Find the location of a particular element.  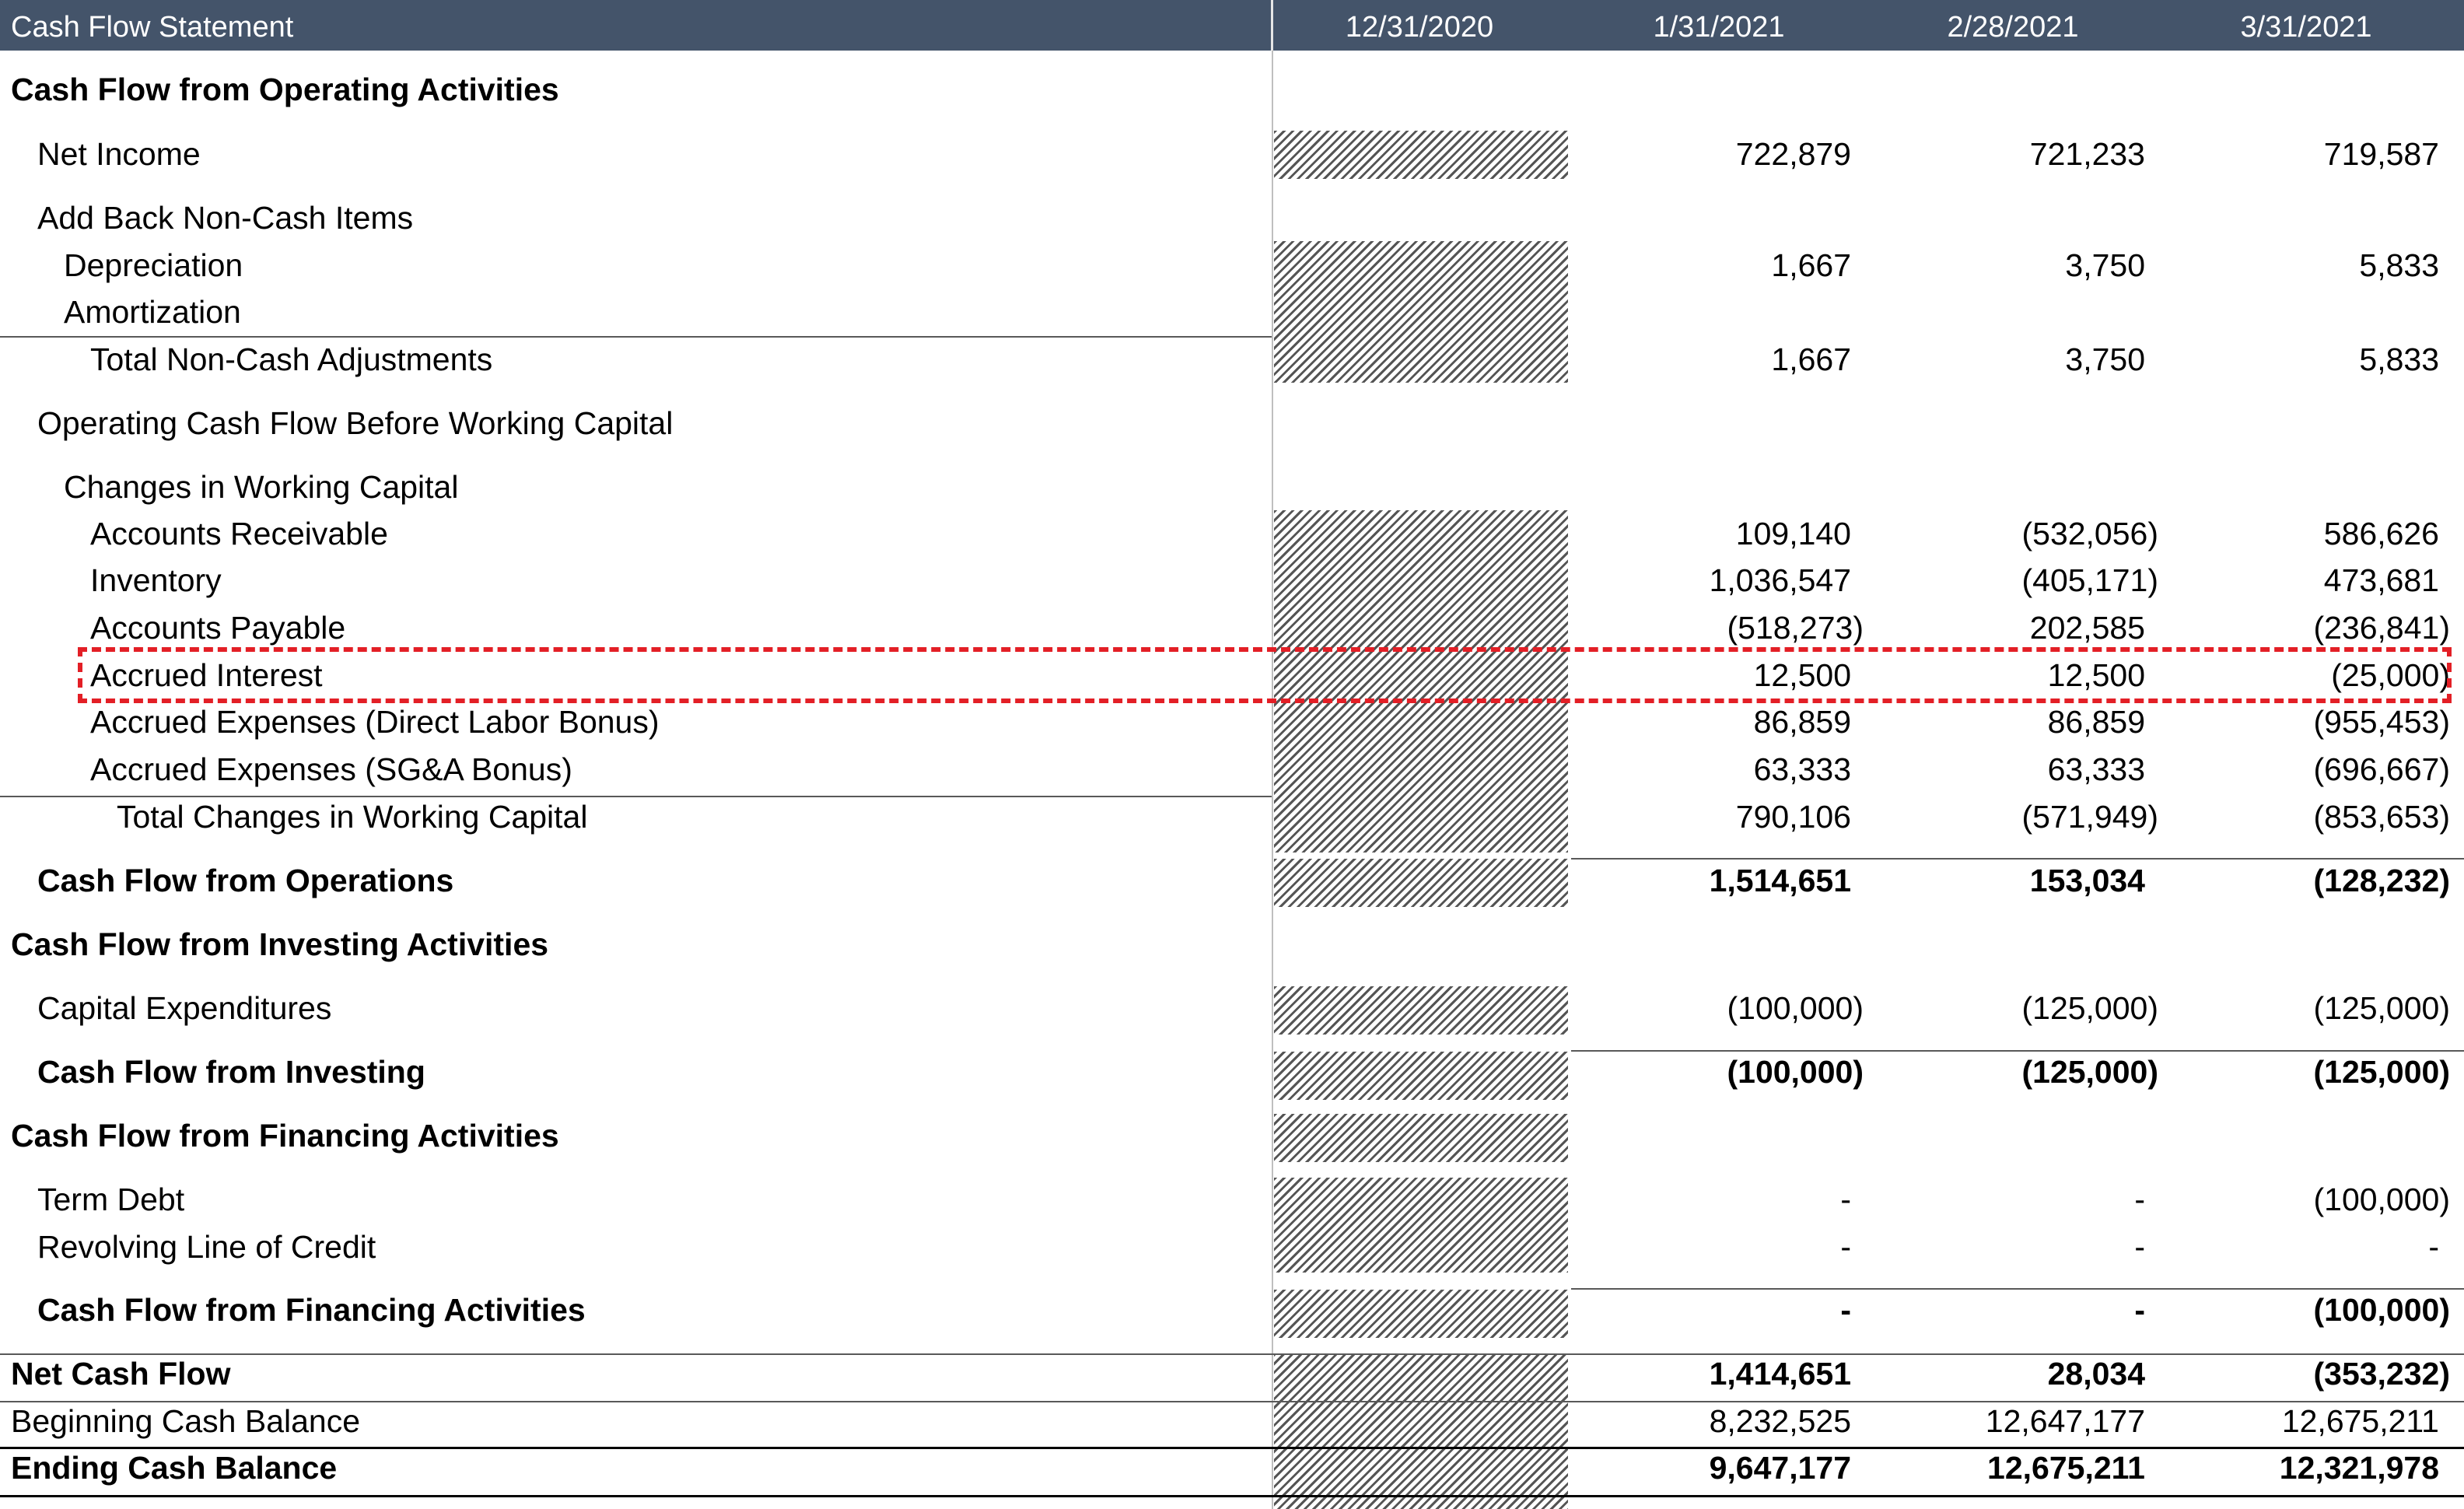

row-label: Accrued Expenses (Direct Labor Bonus) is located at coordinates (375, 722).